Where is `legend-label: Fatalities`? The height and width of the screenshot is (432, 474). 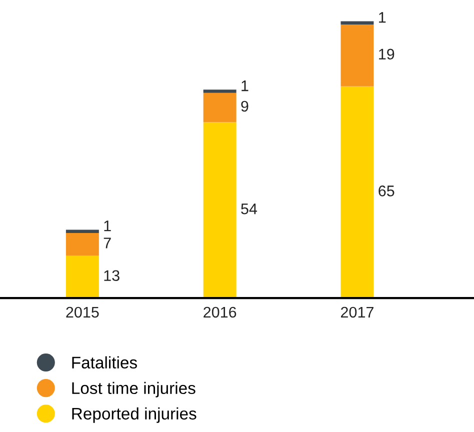
legend-label: Fatalities is located at coordinates (104, 362).